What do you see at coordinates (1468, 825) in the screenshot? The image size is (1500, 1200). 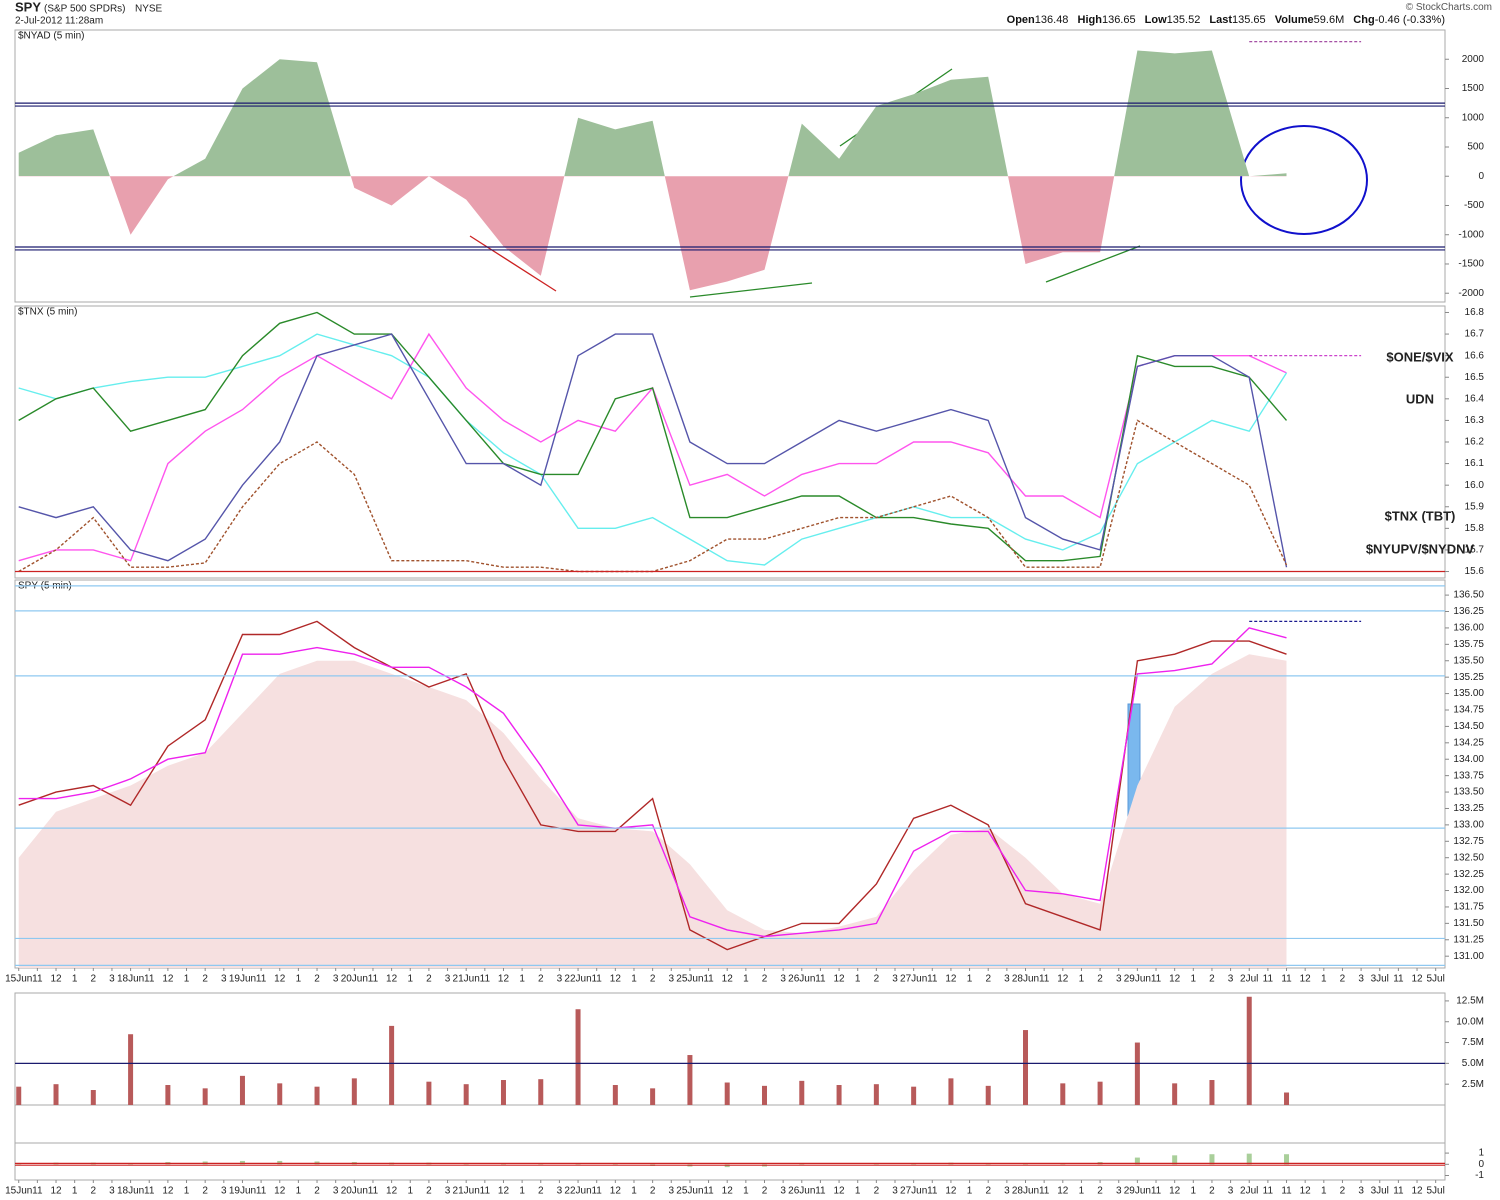 I see `y-tick-label: 133.00` at bounding box center [1468, 825].